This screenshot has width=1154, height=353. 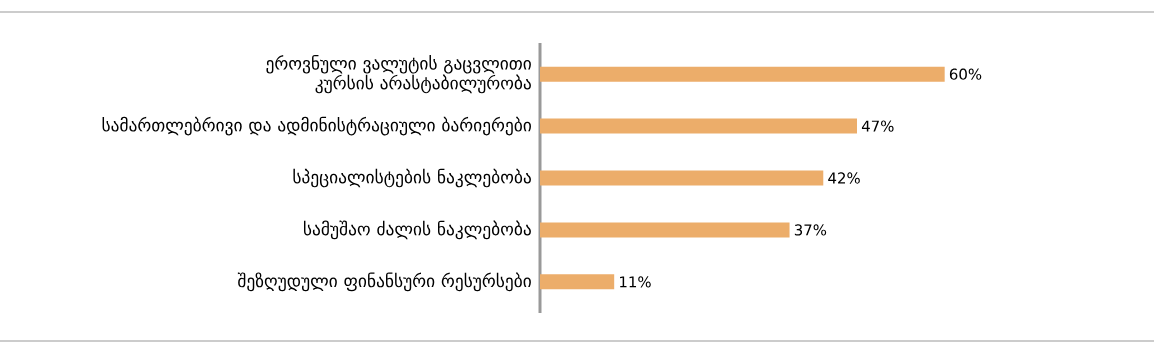 What do you see at coordinates (398, 74) in the screenshot?
I see `y-tick-label: ეროვნული ვალუტის გაცვლითი კურსის არასტაბილურობა` at bounding box center [398, 74].